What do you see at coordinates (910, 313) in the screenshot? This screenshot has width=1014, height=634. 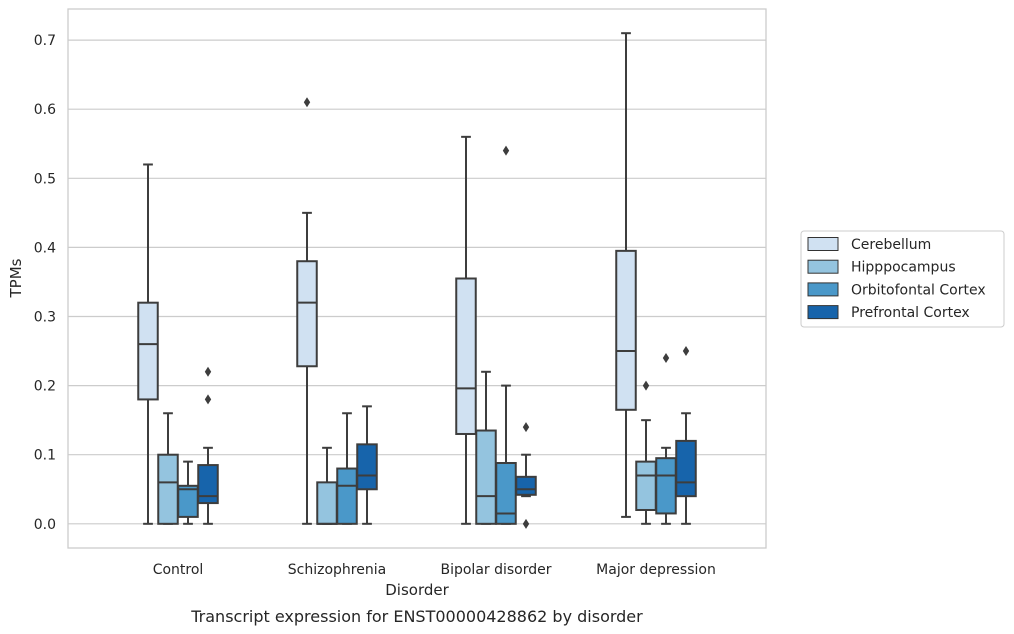 I see `legend-label: Prefrontal Cortex` at bounding box center [910, 313].